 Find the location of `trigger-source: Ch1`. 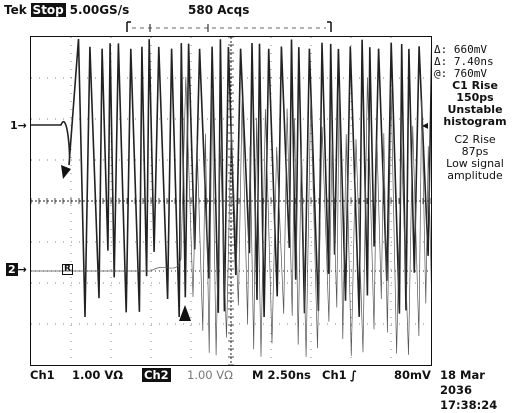

trigger-source: Ch1 is located at coordinates (334, 375).